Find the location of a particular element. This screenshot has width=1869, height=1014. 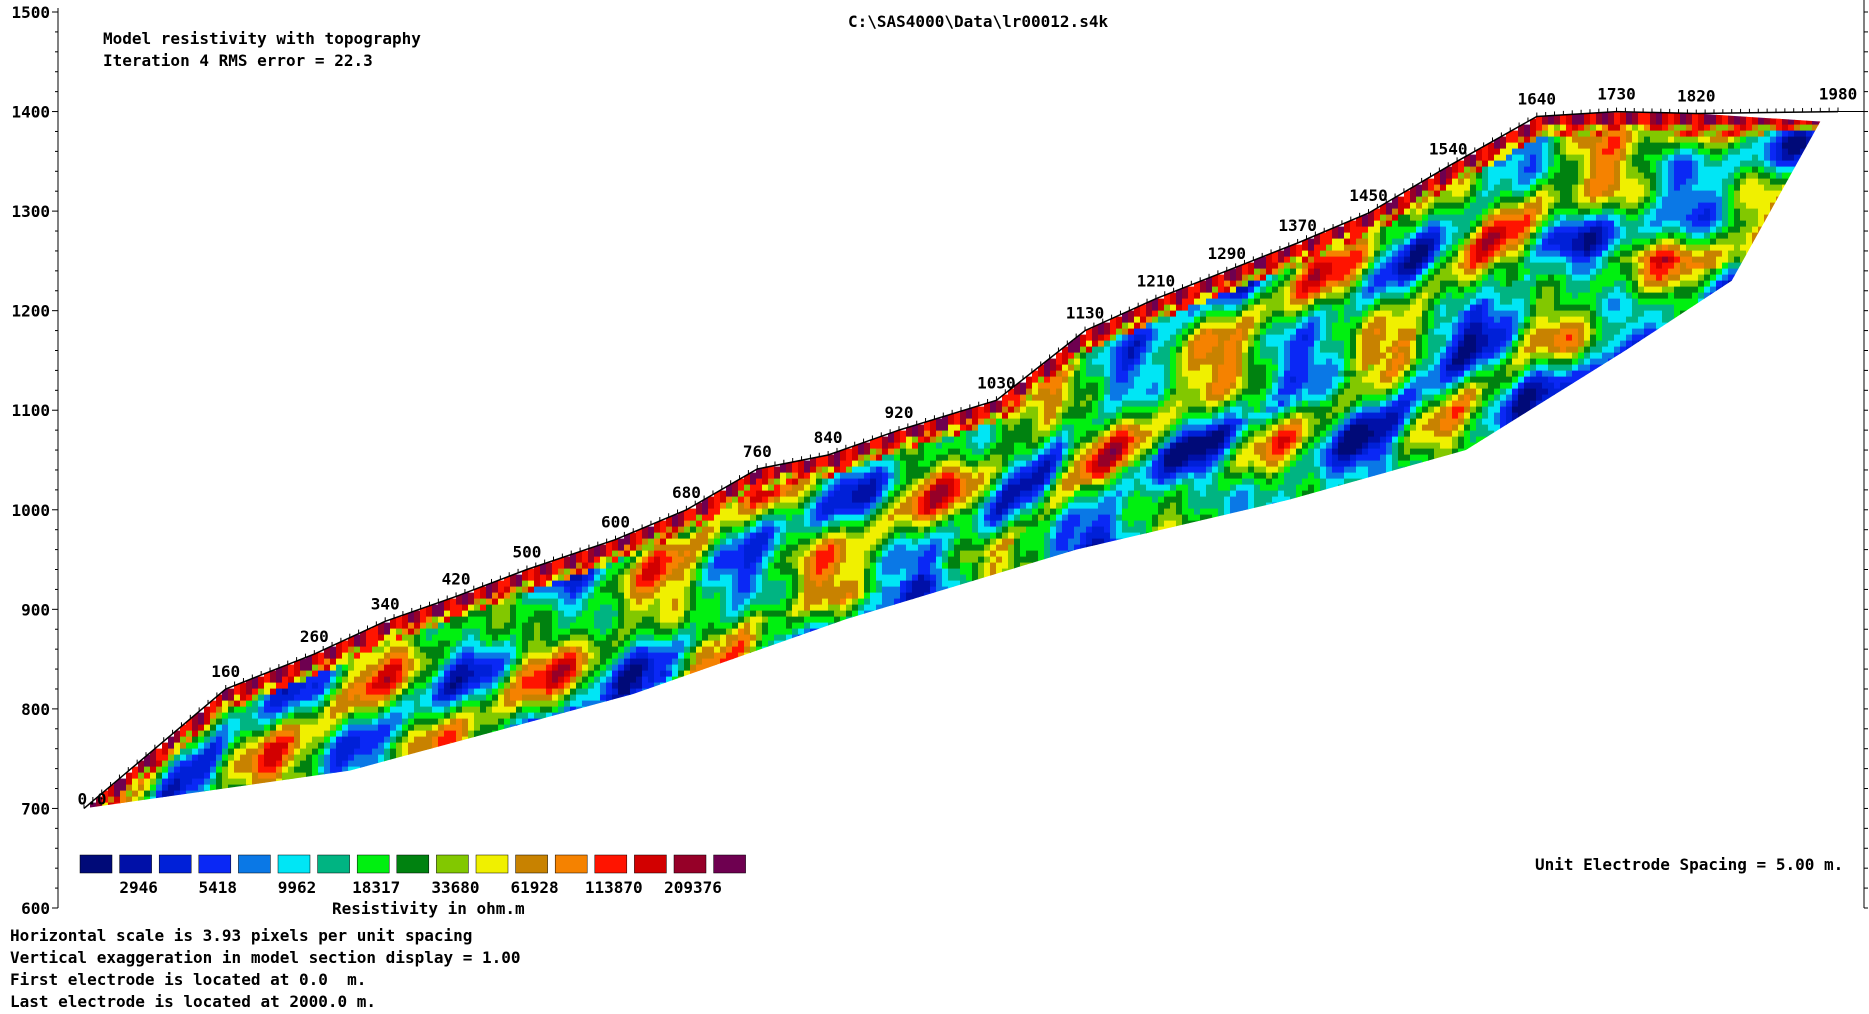

y-tick-label: 1200 is located at coordinates (30, 311).